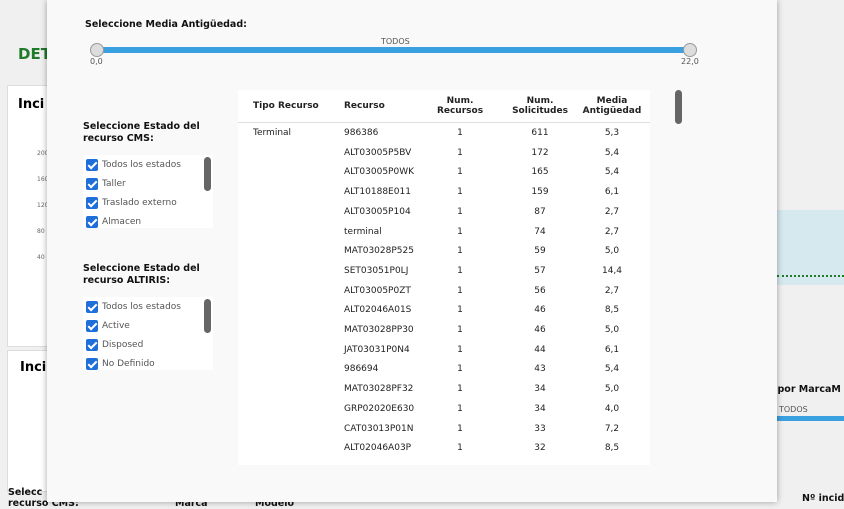 This screenshot has width=844, height=509. What do you see at coordinates (41, 231) in the screenshot?
I see `axis-tick: 80` at bounding box center [41, 231].